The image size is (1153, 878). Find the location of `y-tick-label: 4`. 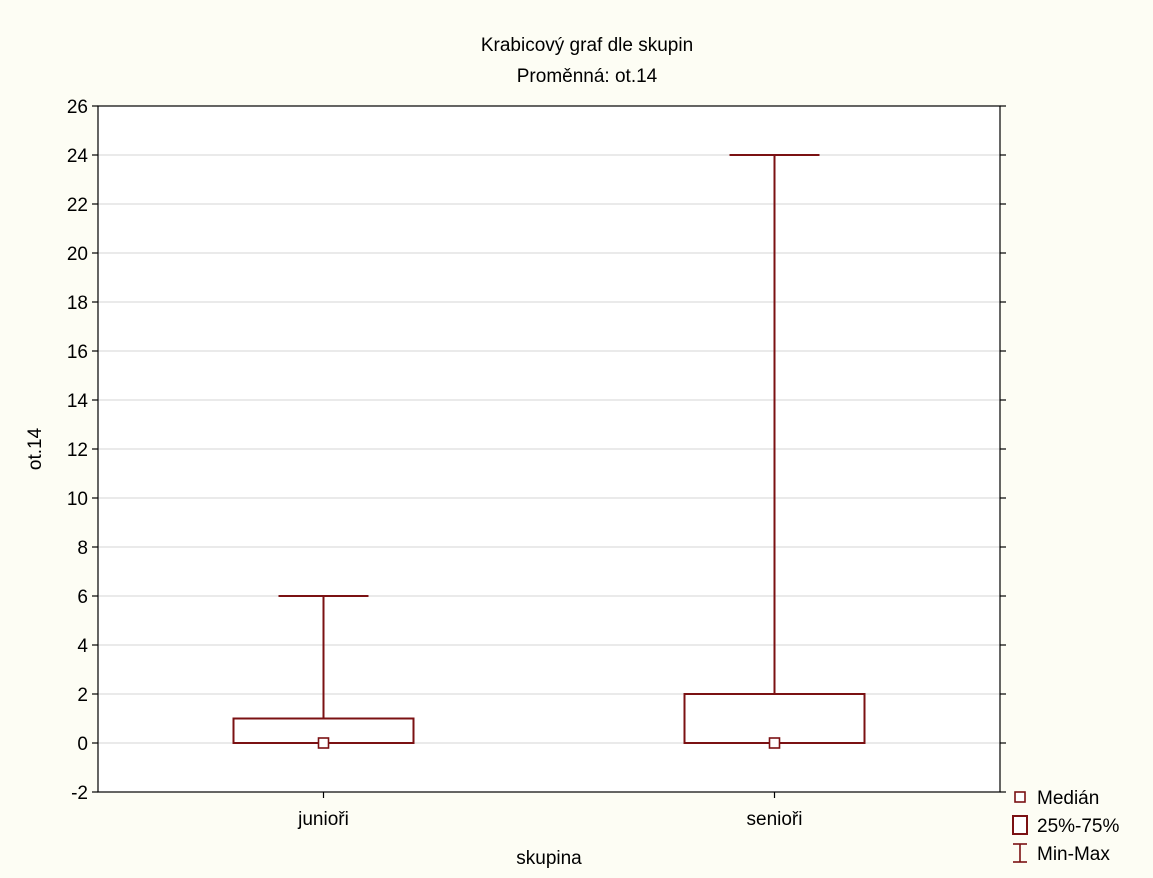

y-tick-label: 4 is located at coordinates (82, 646).